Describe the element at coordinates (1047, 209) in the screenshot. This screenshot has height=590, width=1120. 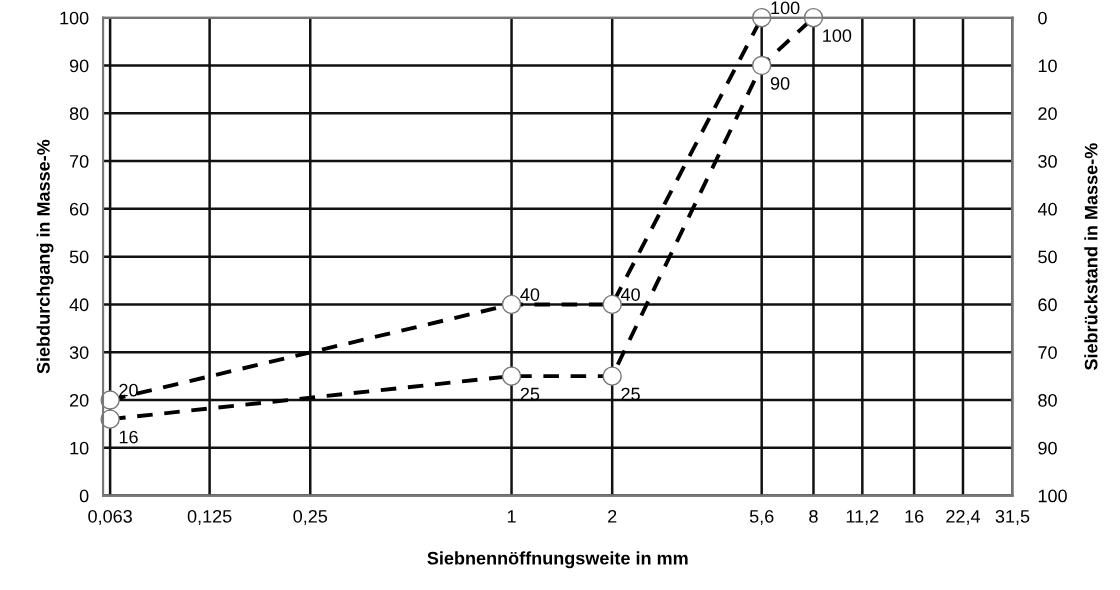
I see `y2-tick-label: 40` at that location.